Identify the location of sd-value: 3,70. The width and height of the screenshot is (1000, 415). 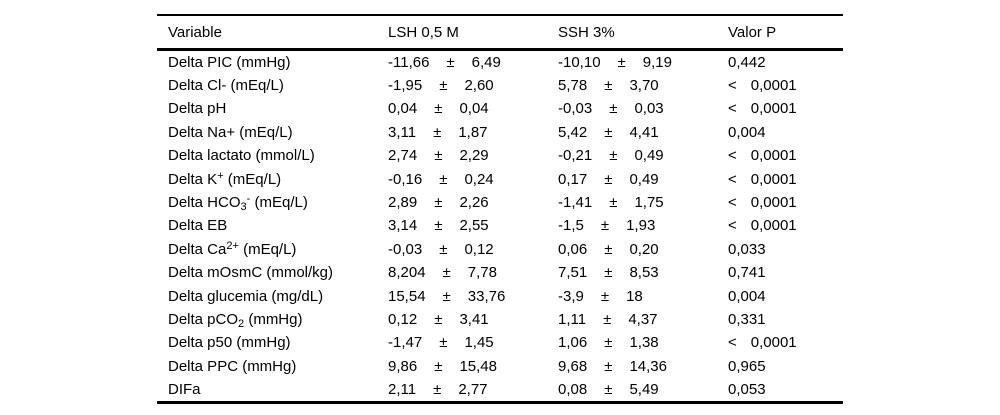
(644, 86).